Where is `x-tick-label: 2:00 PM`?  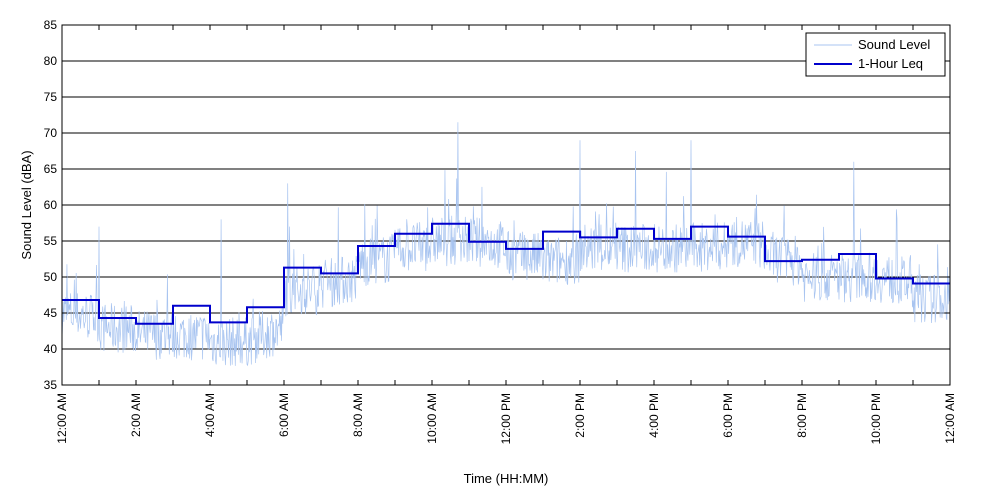 x-tick-label: 2:00 PM is located at coordinates (580, 415).